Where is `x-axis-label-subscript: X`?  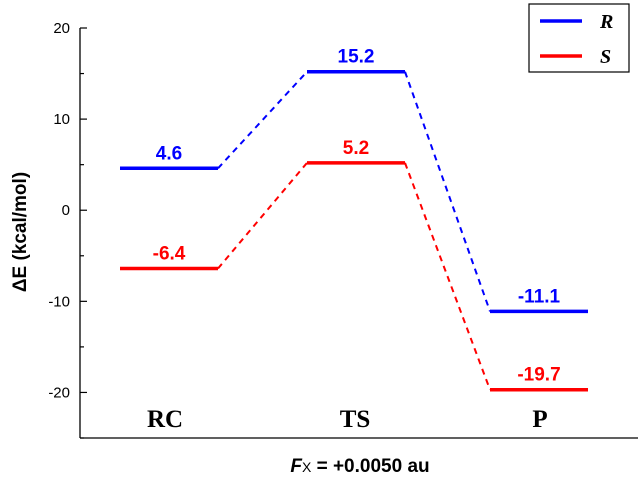
x-axis-label-subscript: X is located at coordinates (307, 467).